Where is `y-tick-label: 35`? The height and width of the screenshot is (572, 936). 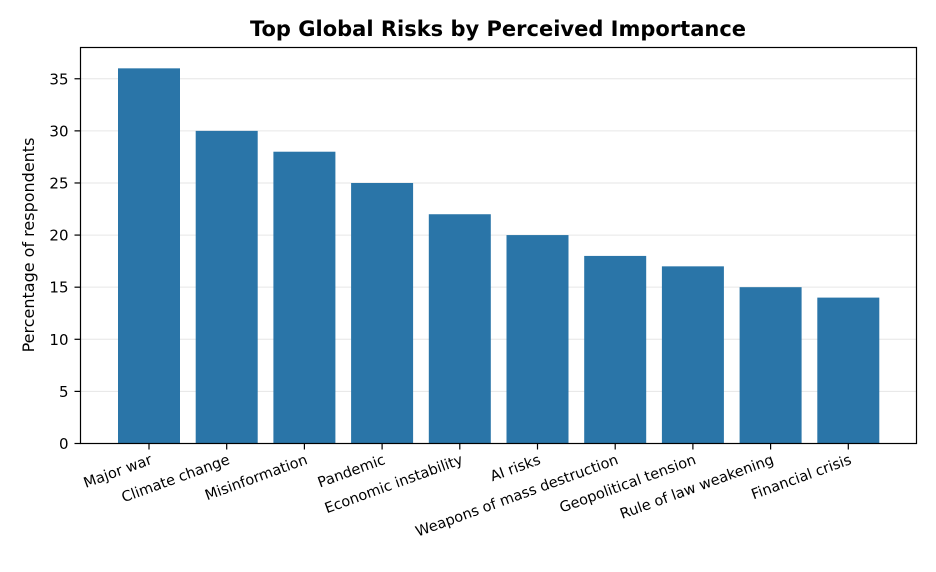
y-tick-label: 35 is located at coordinates (58, 79).